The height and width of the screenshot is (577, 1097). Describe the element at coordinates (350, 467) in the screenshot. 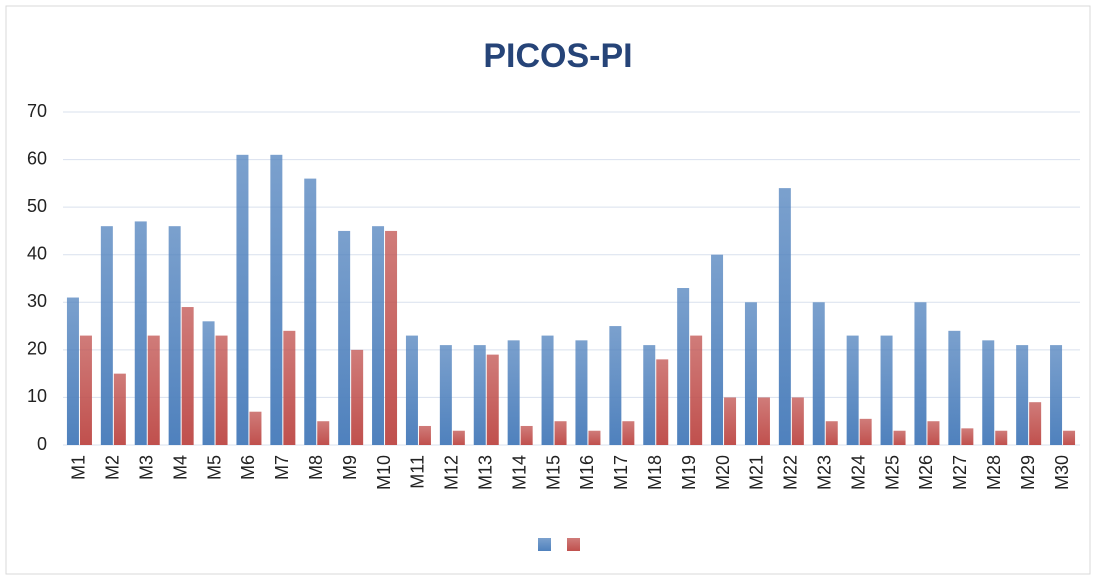

I see `x-tick-label: M9` at that location.